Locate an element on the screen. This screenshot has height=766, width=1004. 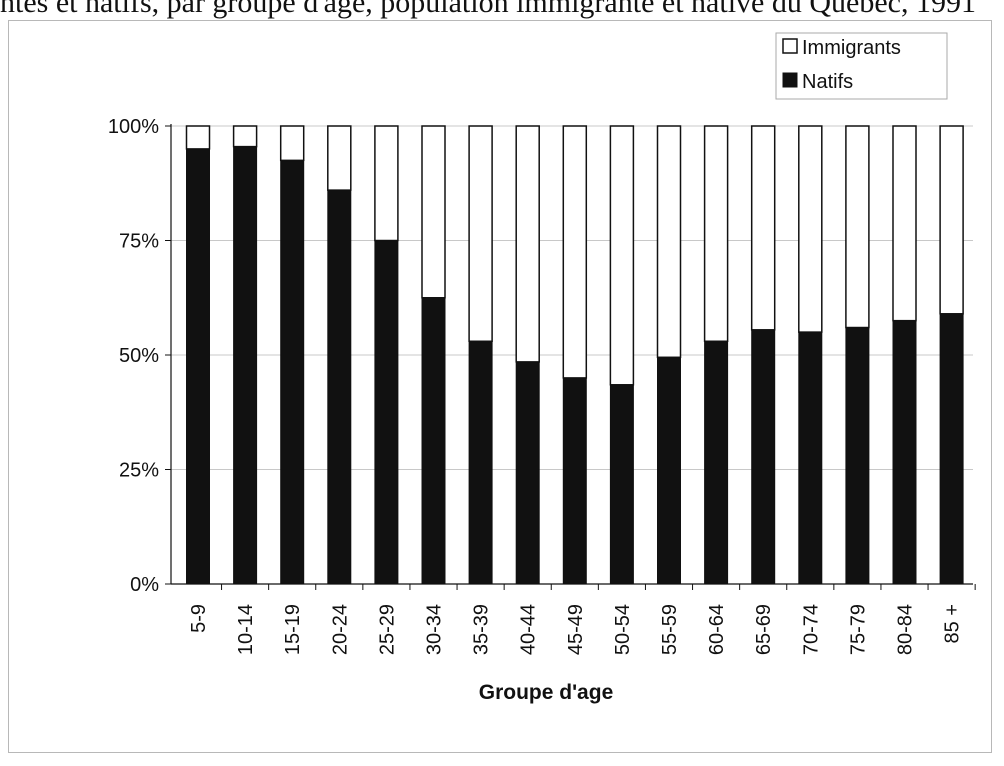
x-tick-label: 65-69 is located at coordinates (764, 629).